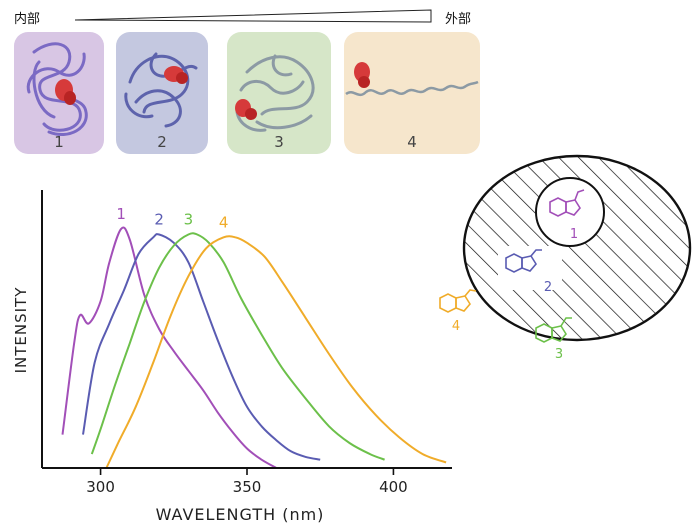  What do you see at coordinates (279, 142) in the screenshot?
I see `protein-card-label: 3` at bounding box center [279, 142].